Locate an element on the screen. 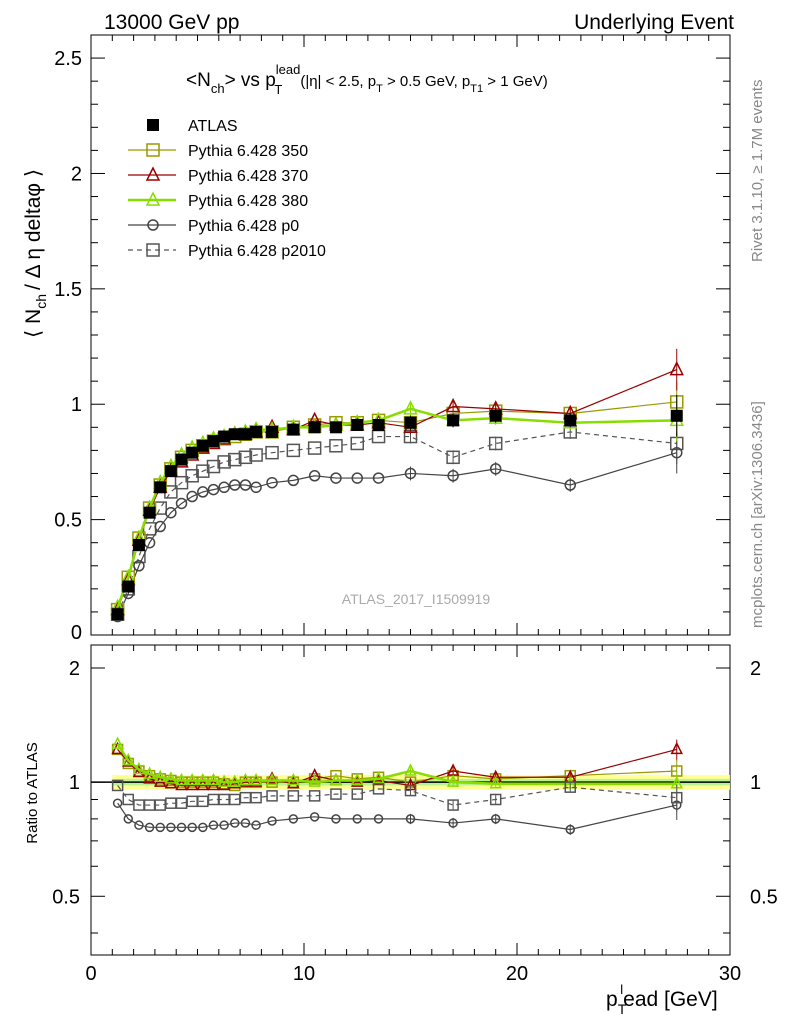 The width and height of the screenshot is (786, 1024). ratio-series is located at coordinates (397, 786).